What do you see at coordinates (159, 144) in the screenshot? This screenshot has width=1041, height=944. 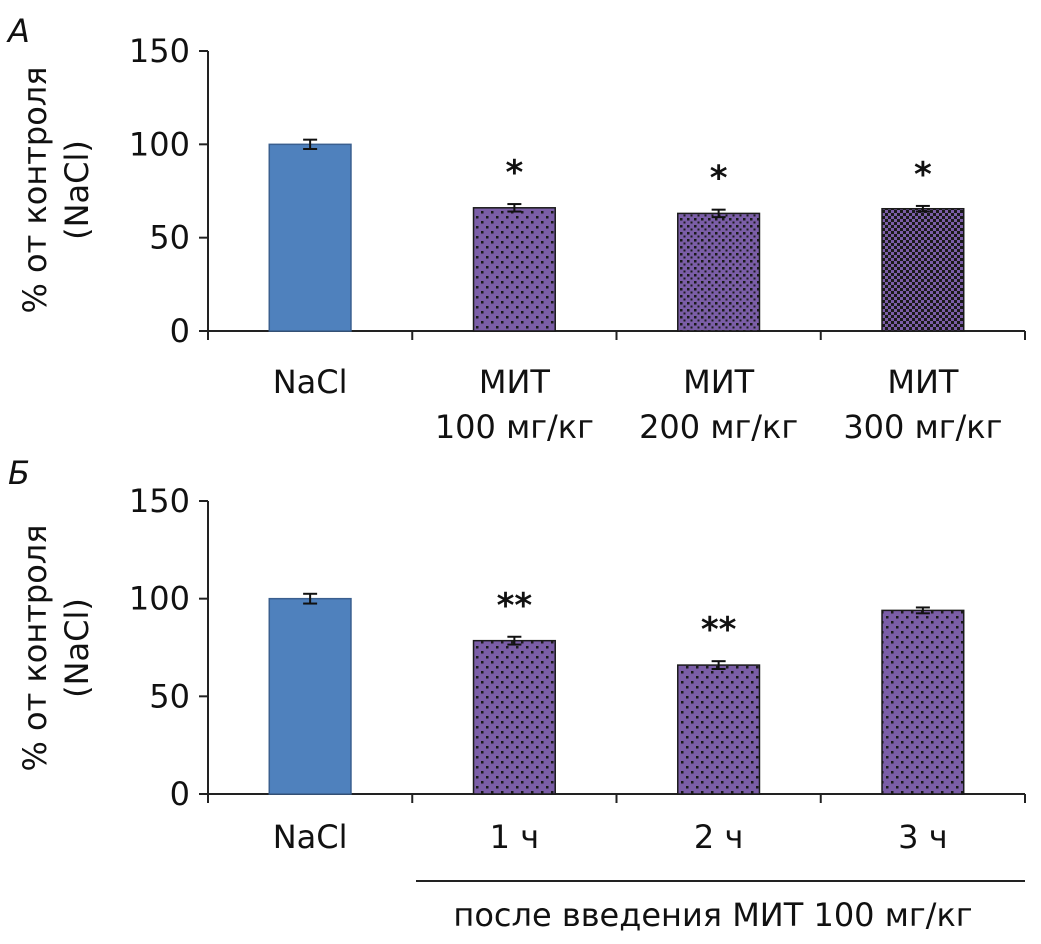 I see `panel-a-y-tick-label: 100` at bounding box center [159, 144].